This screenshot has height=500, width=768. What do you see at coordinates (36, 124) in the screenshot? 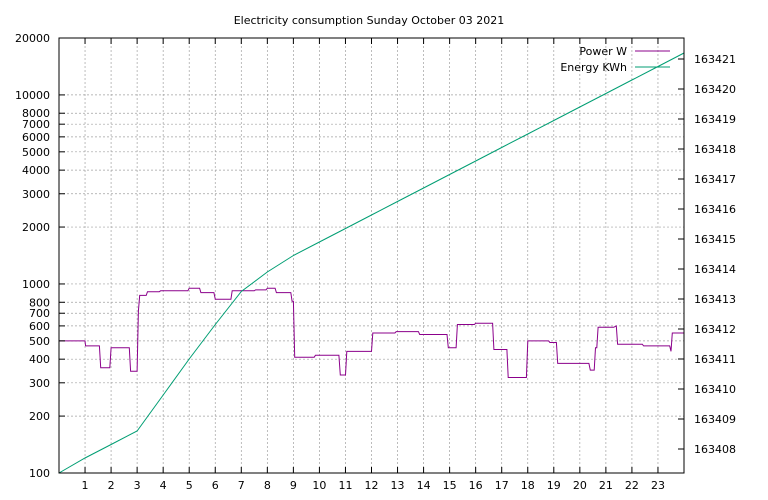
I see `y-tick-label: 7000` at bounding box center [36, 124].